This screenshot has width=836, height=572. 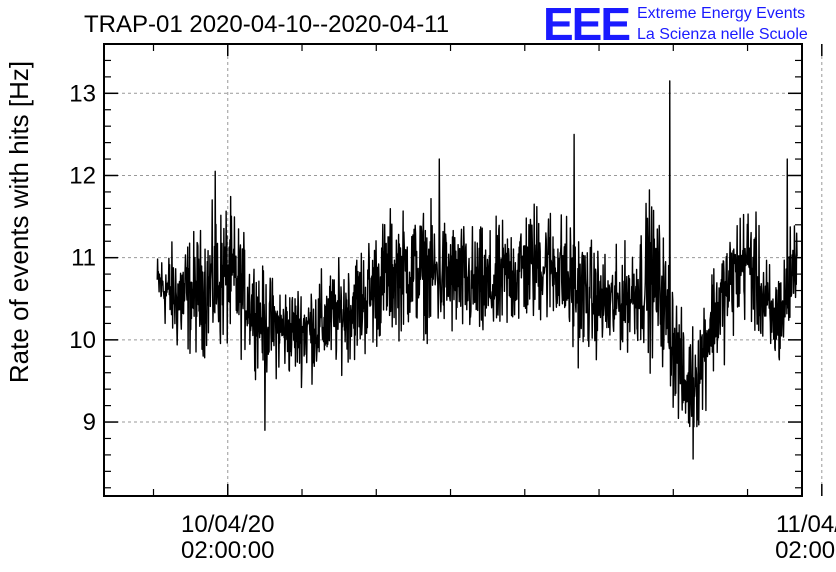 I want to click on x-tick-date: 10/04/20, so click(x=227, y=524).